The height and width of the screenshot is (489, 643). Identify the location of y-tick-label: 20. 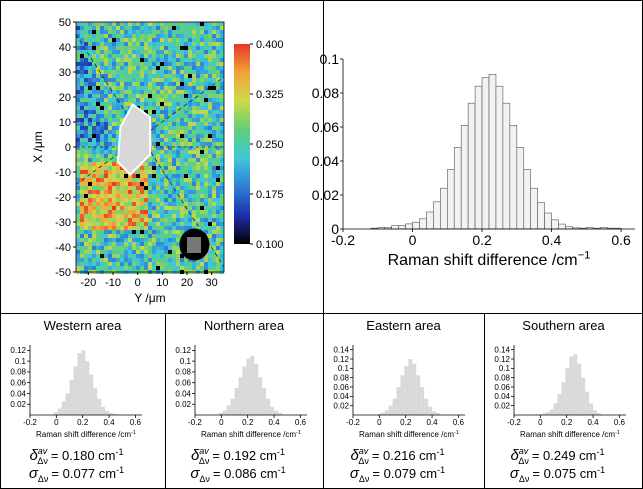
(65, 98).